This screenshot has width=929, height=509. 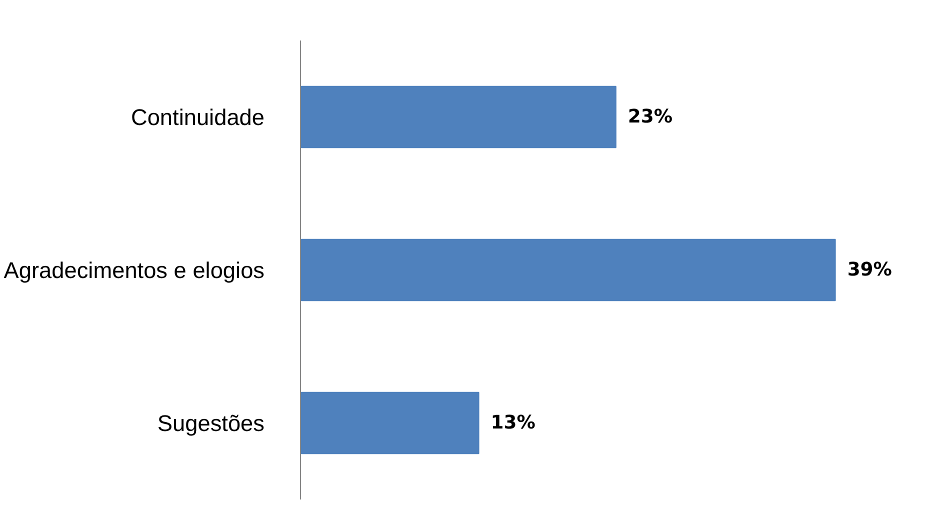 I want to click on data-label: 23%, so click(x=650, y=117).